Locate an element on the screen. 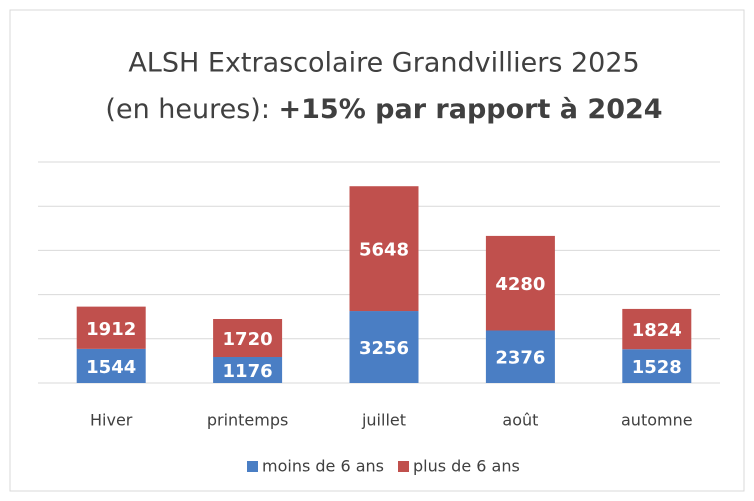 The width and height of the screenshot is (754, 501). chart-subtitle: (en heures): +15% par rapport à 2024 is located at coordinates (383, 109).